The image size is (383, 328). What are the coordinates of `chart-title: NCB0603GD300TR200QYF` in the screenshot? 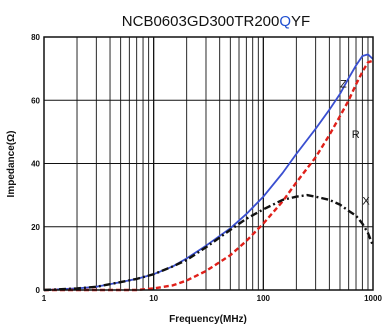 It's located at (216, 21).